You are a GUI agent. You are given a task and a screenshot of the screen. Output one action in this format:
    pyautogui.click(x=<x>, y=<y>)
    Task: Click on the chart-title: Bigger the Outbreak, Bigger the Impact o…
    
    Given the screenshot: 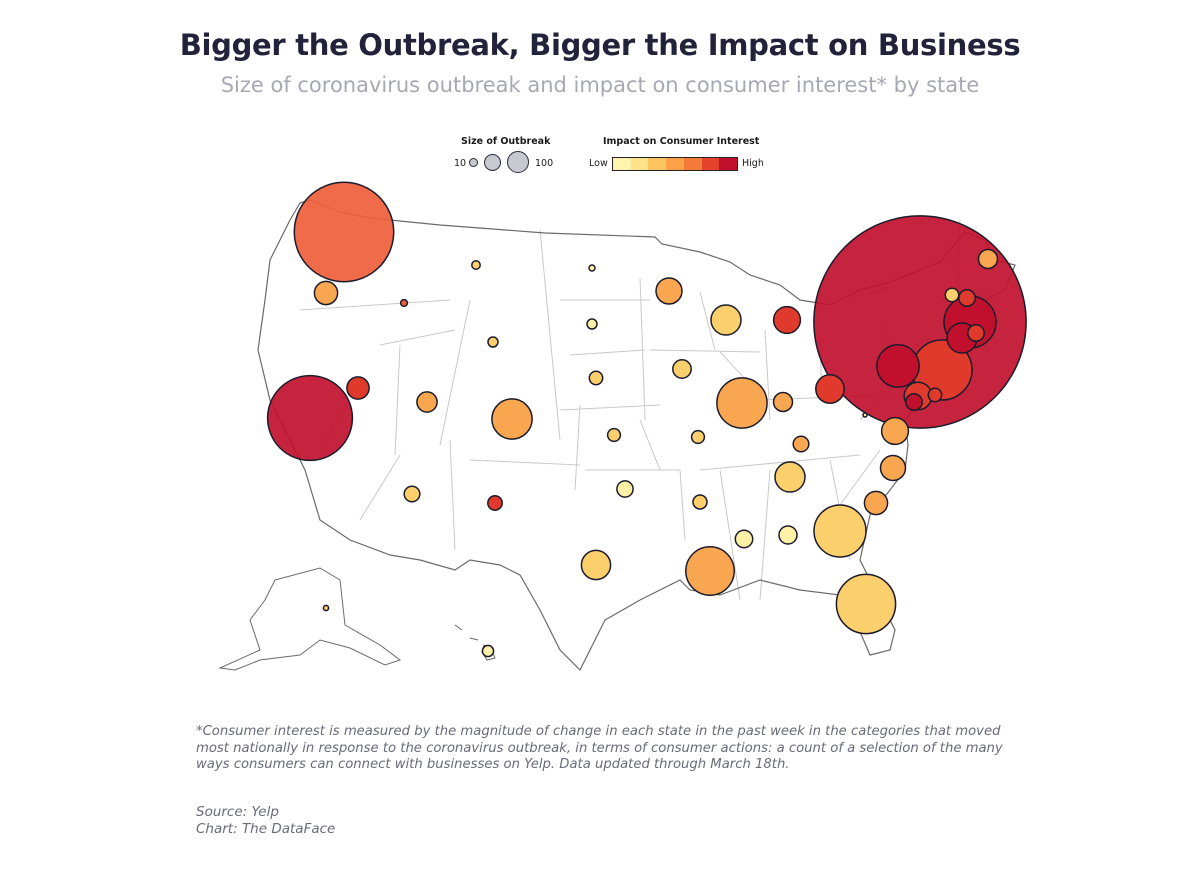 What is the action you would take?
    pyautogui.click(x=600, y=45)
    